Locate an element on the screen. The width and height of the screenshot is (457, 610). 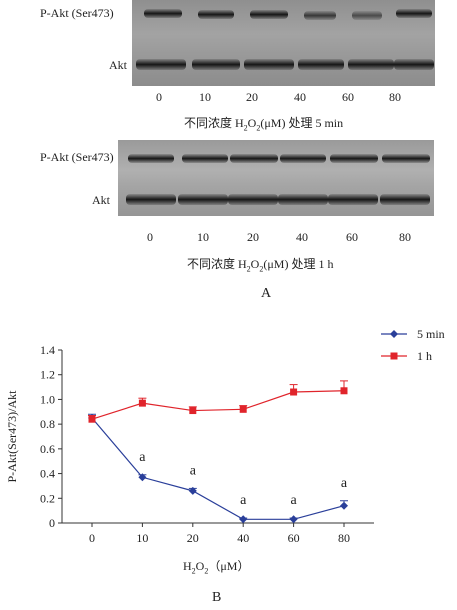
series-line-5min is located at coordinates (218, 468).